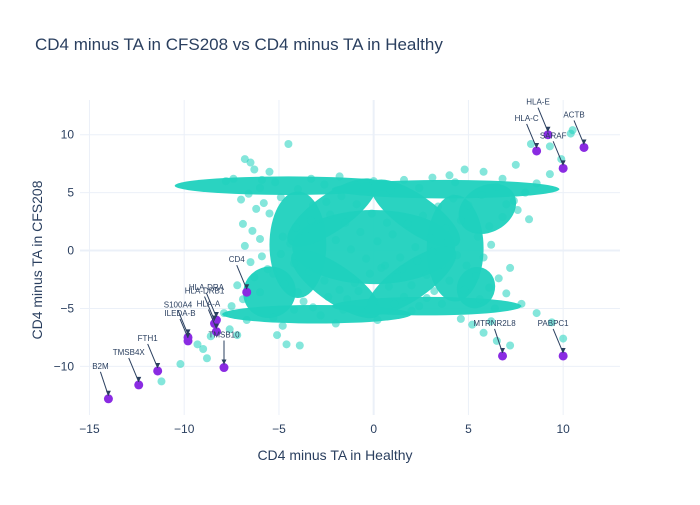 The height and width of the screenshot is (505, 700). What do you see at coordinates (553, 135) in the screenshot?
I see `annotation-label: SARAF` at bounding box center [553, 135].